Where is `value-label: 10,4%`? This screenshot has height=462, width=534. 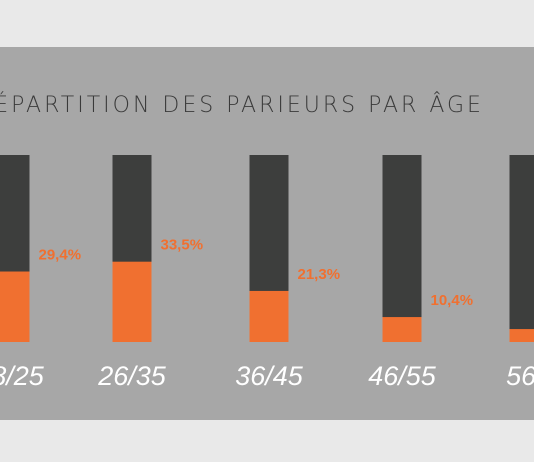
value-label: 10,4% is located at coordinates (452, 300).